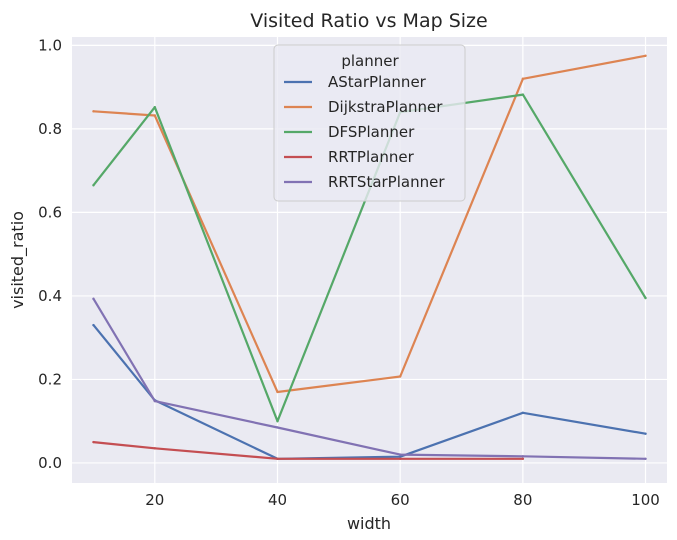  Describe the element at coordinates (385, 107) in the screenshot. I see `legend-label: DijkstraPlanner` at that location.